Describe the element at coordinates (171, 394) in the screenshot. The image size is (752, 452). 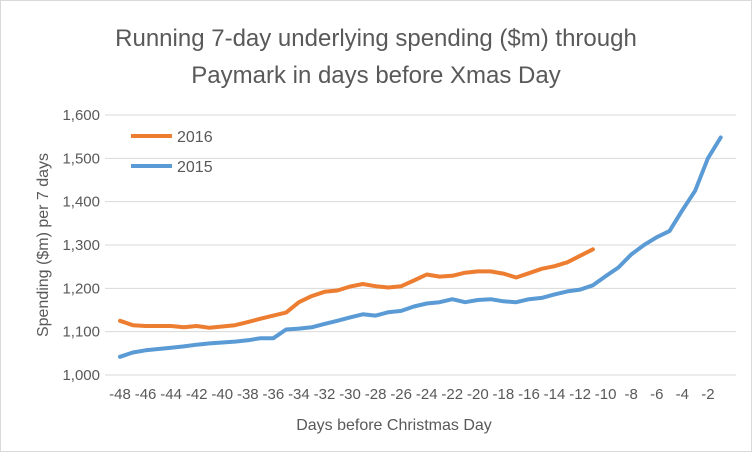
I see `x-tick-label: -44` at that location.